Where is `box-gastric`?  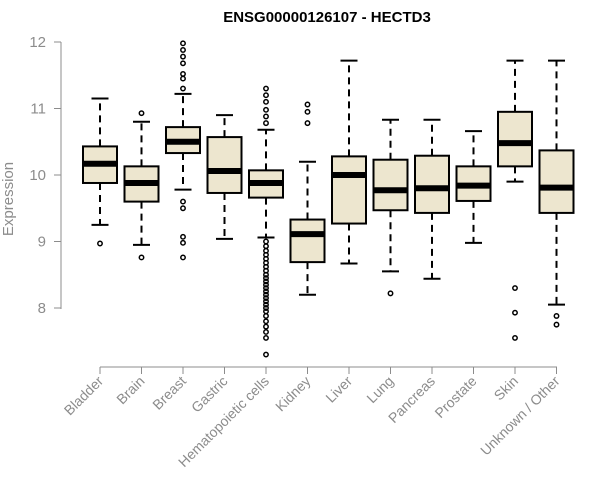
box-gastric is located at coordinates (224, 177).